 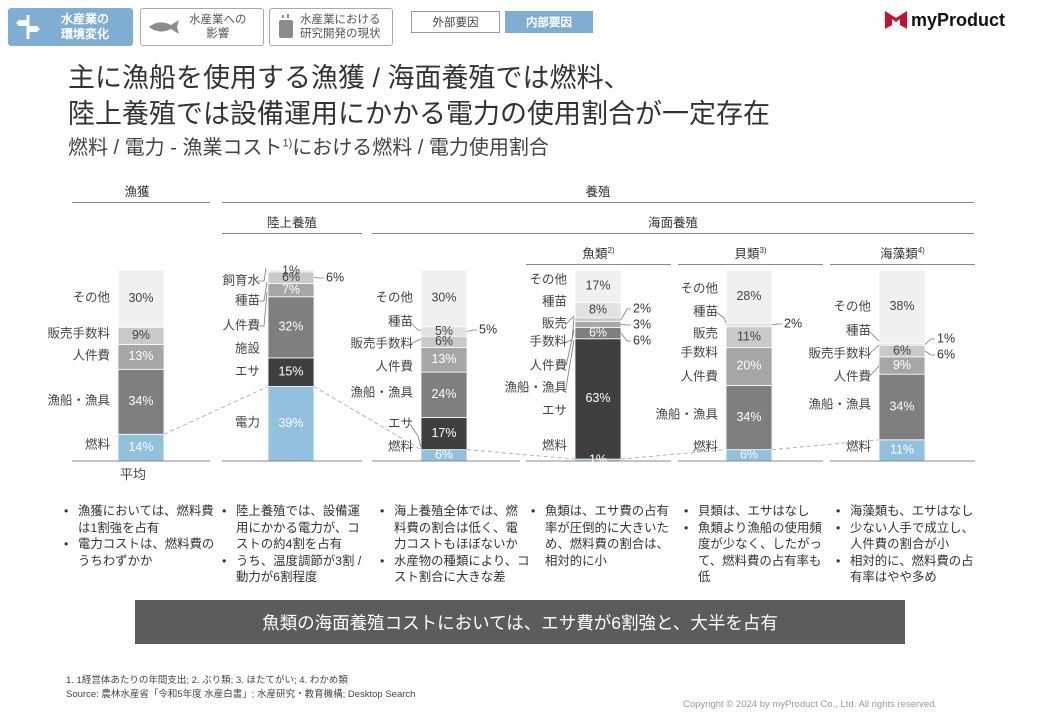 What do you see at coordinates (672, 223) in the screenshot?
I see `header-kaimen: 海面養殖` at bounding box center [672, 223].